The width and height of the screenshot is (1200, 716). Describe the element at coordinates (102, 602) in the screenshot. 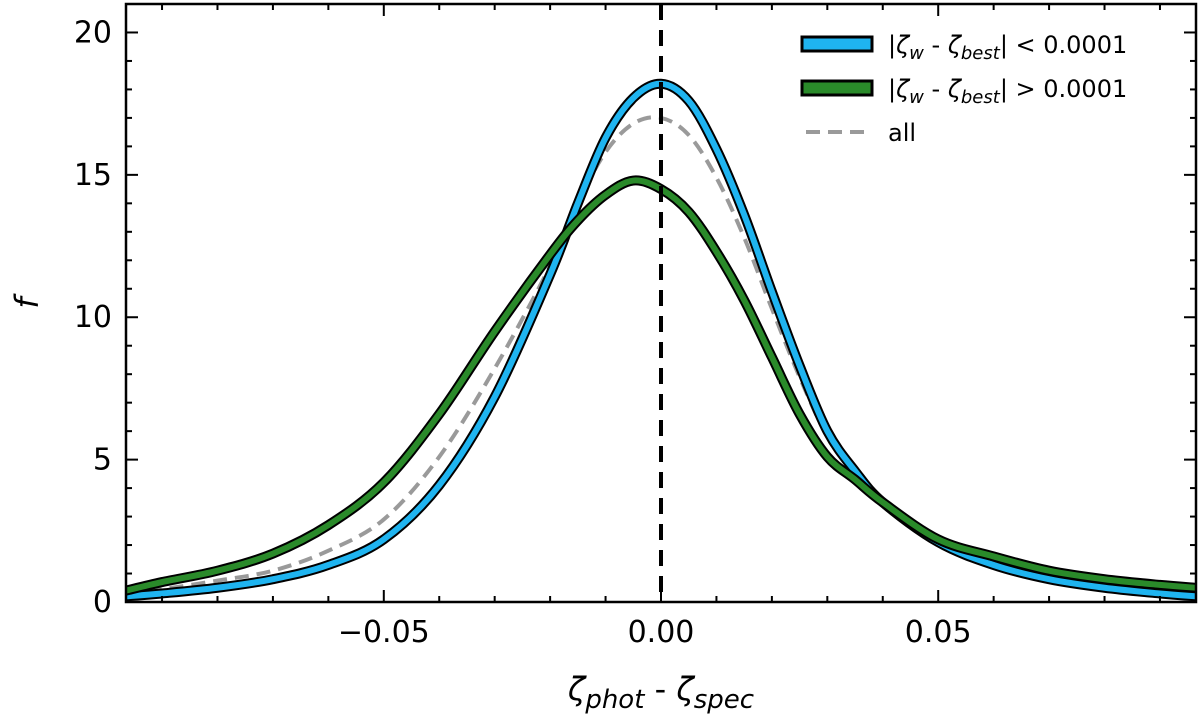

I see `y-tick-label: 0` at that location.